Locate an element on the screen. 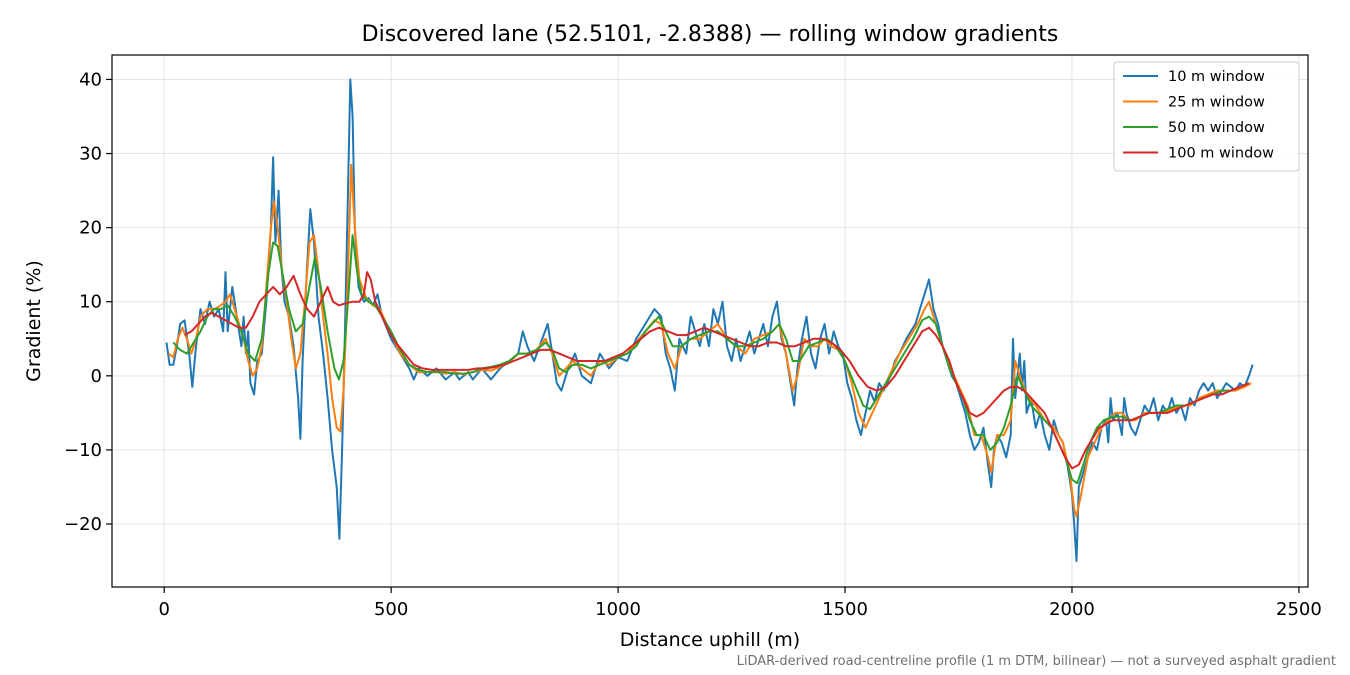 The width and height of the screenshot is (1350, 675). legend-label: 10 m window is located at coordinates (1216, 77).